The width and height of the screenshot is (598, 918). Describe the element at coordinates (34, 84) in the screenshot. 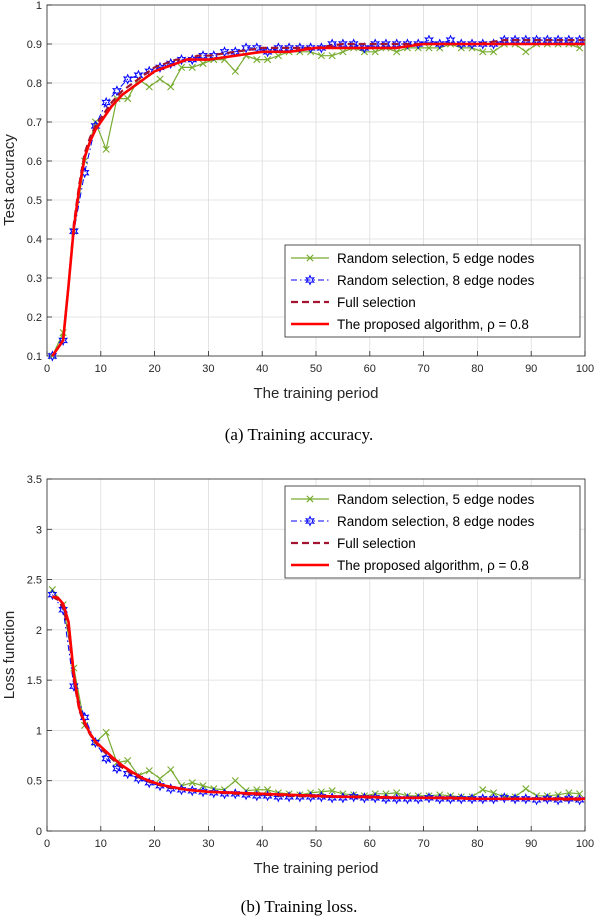

I see `accuracy-y-tick-label: 0.8` at that location.